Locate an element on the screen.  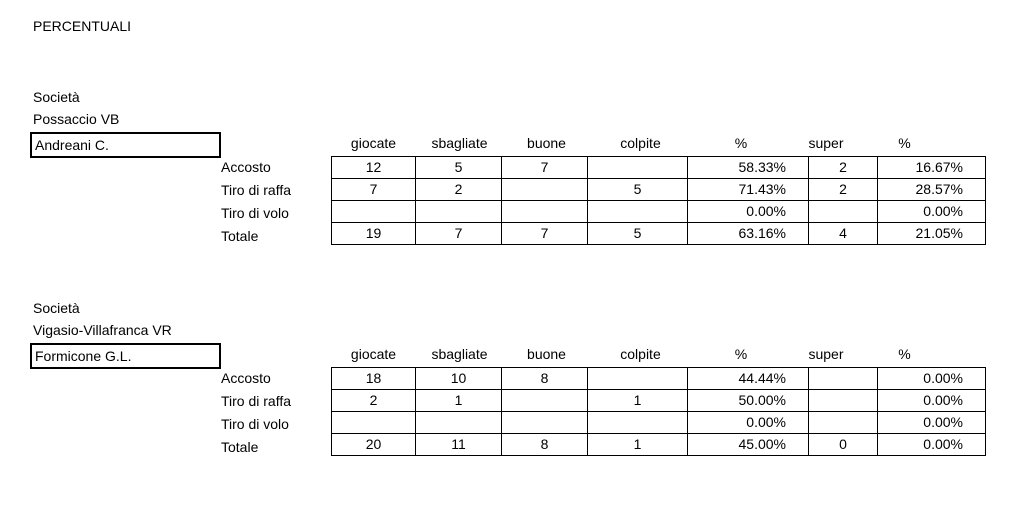
table-row: 19 7 7 5 63.16% 4 21.05% is located at coordinates (658, 233).